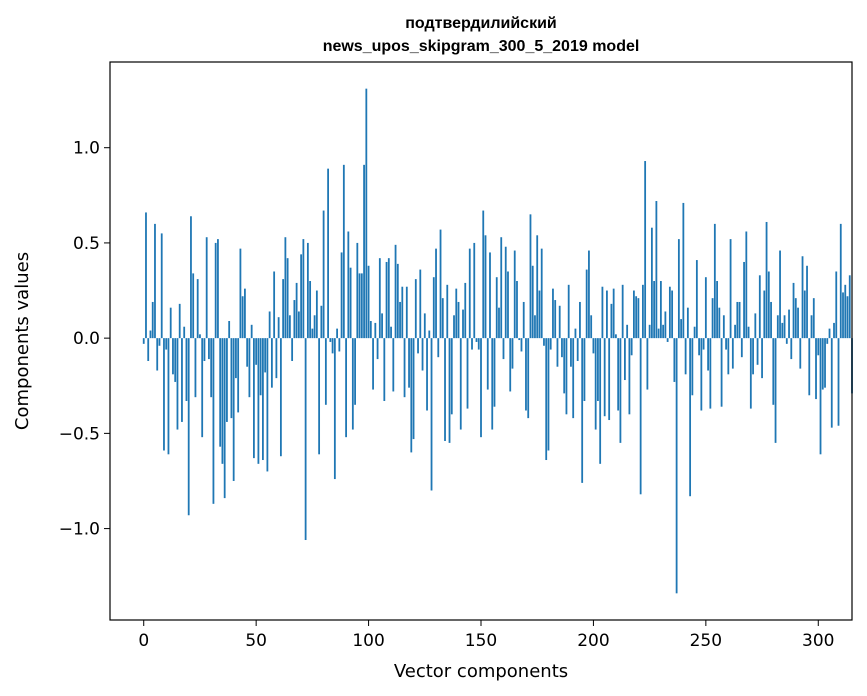 This screenshot has height=696, width=867. What do you see at coordinates (481, 23) in the screenshot?
I see `chart-title-line1: подтвердилийский` at bounding box center [481, 23].